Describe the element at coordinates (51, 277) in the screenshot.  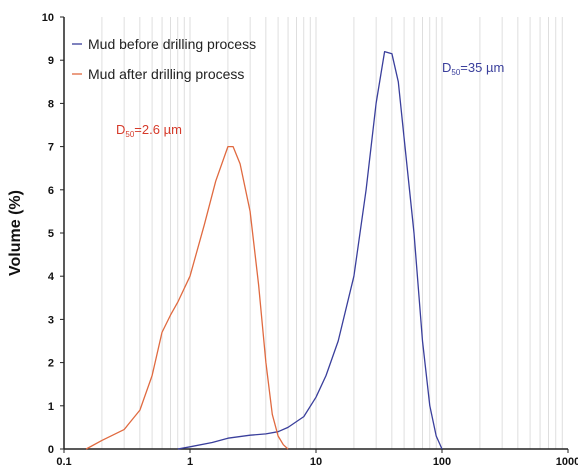
I see `y-tick-label: 4` at that location.